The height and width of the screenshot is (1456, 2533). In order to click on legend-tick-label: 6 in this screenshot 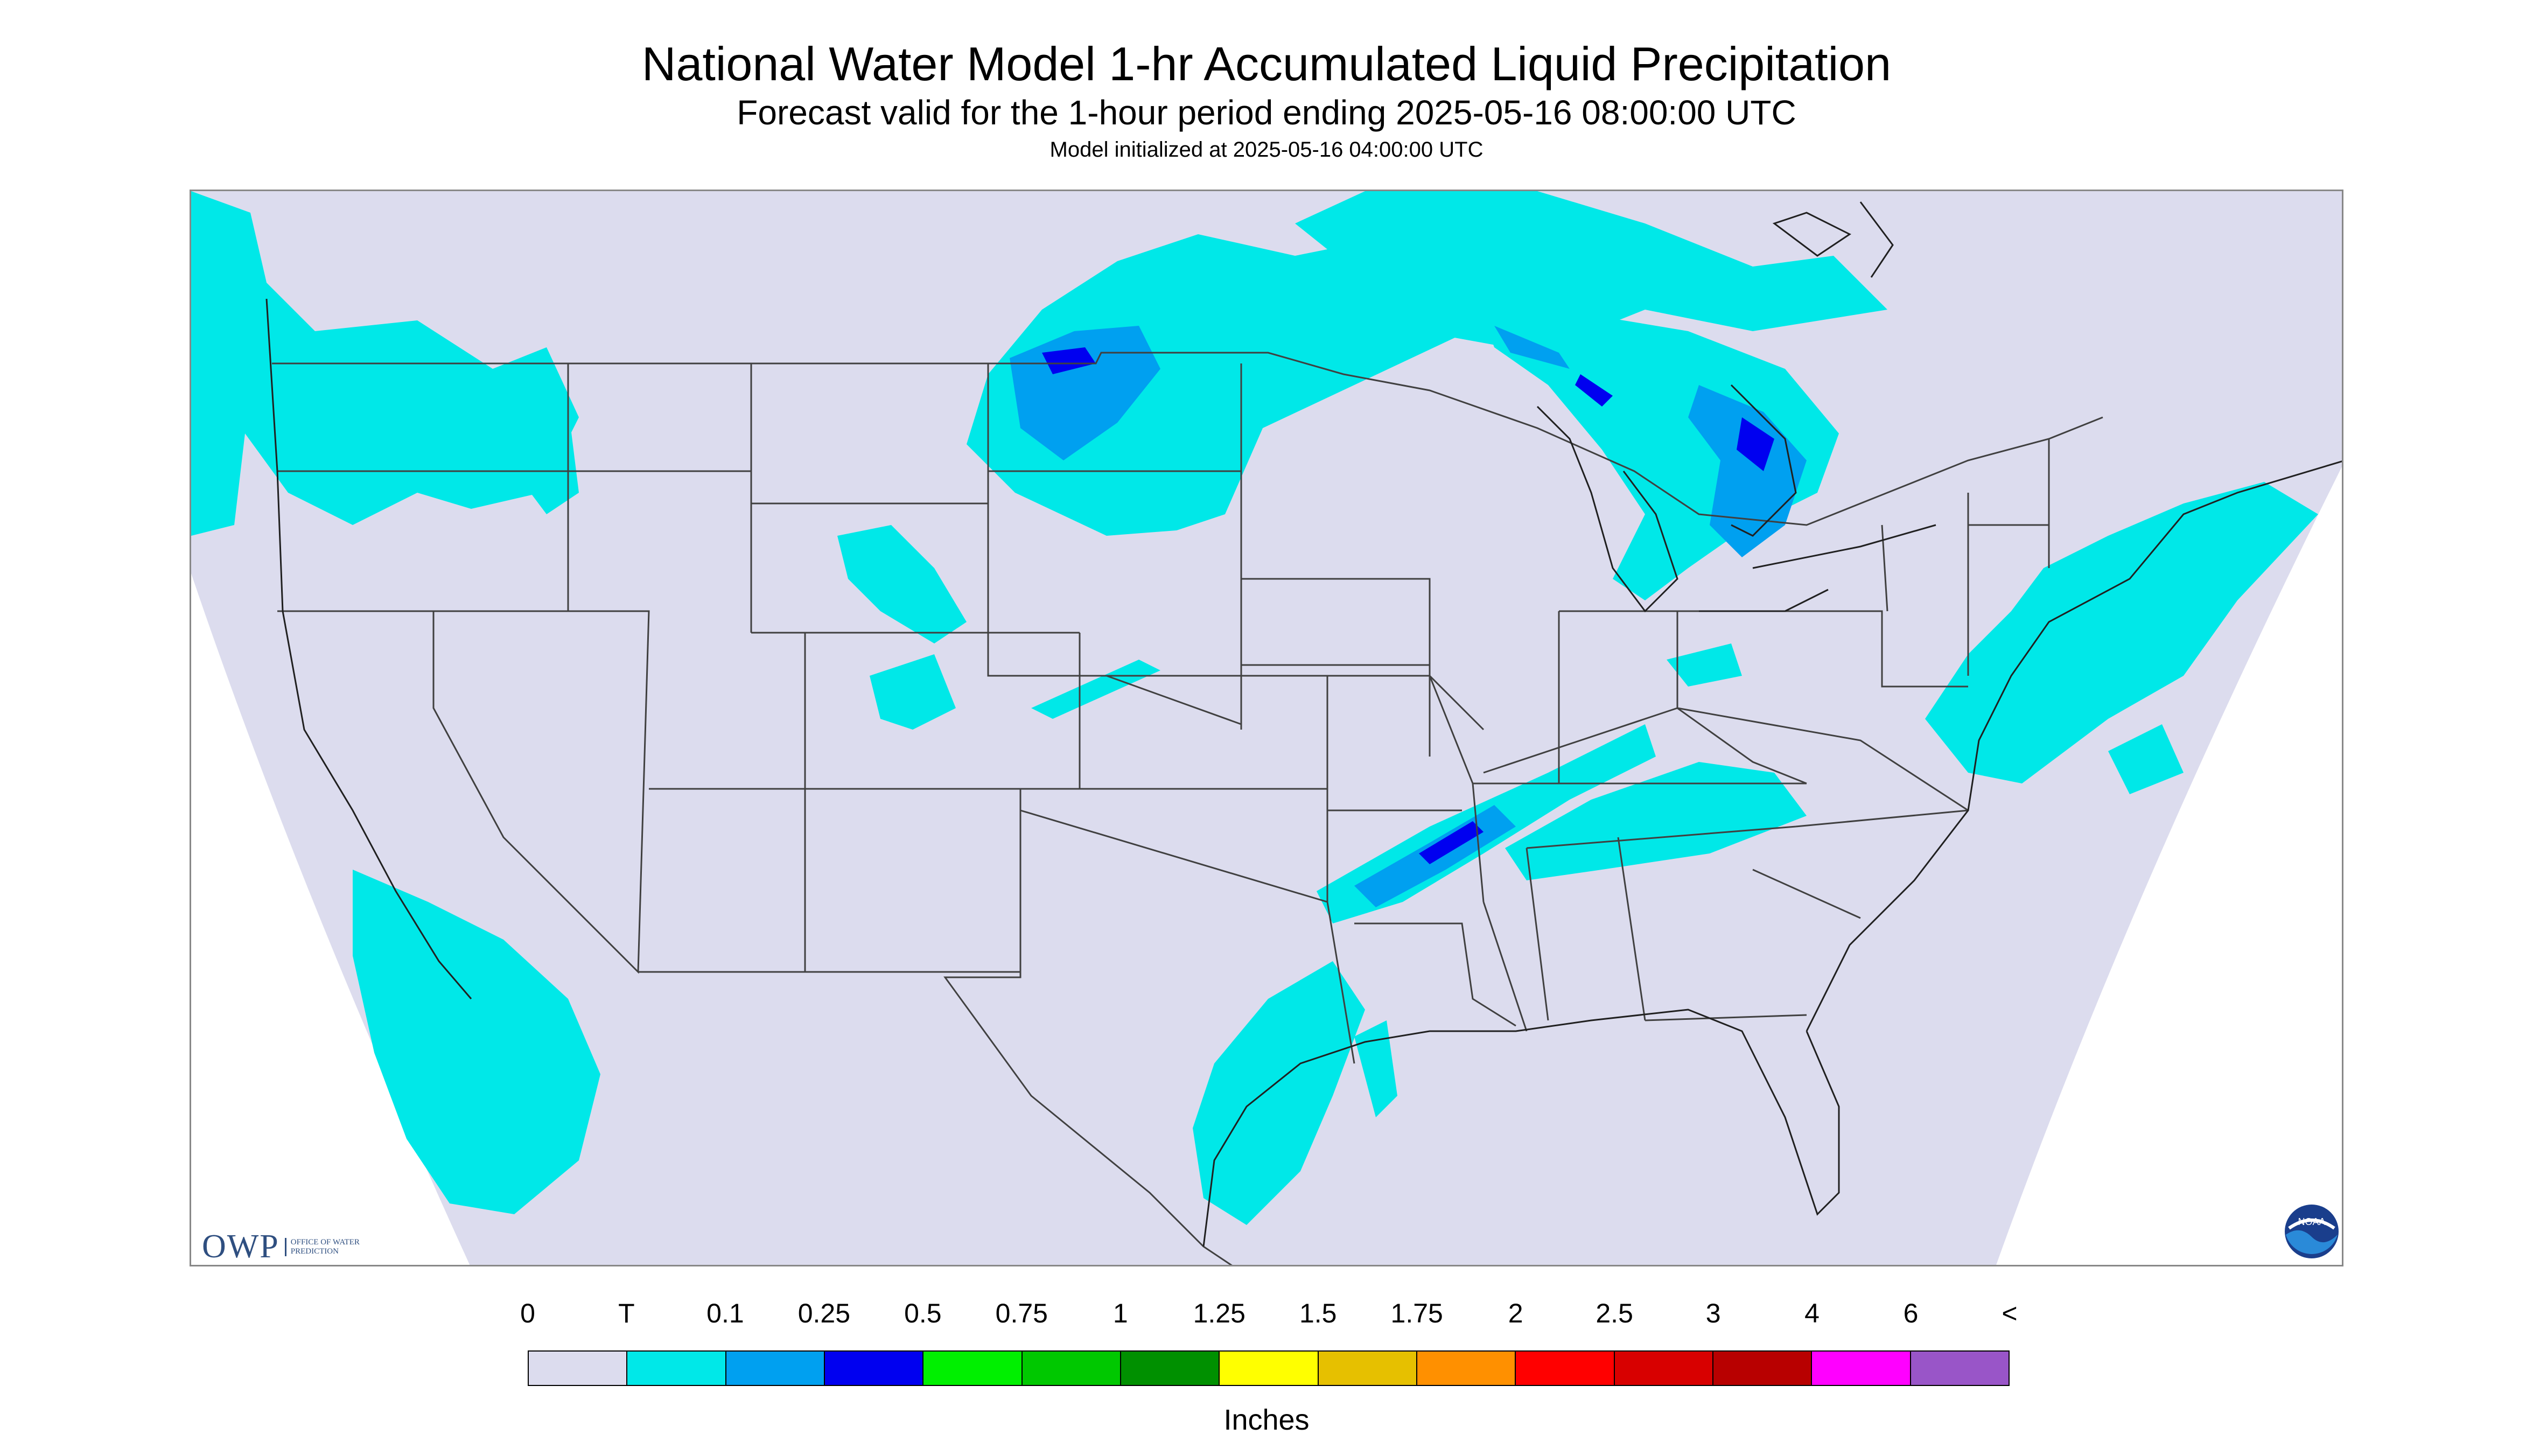, I will do `click(1911, 1313)`.